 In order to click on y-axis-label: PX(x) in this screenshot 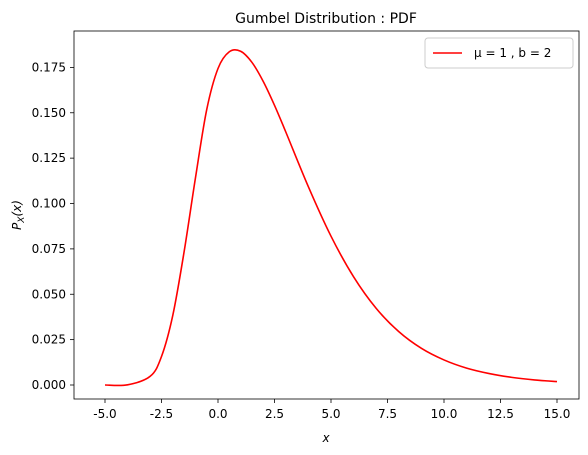, I will do `click(18, 215)`.